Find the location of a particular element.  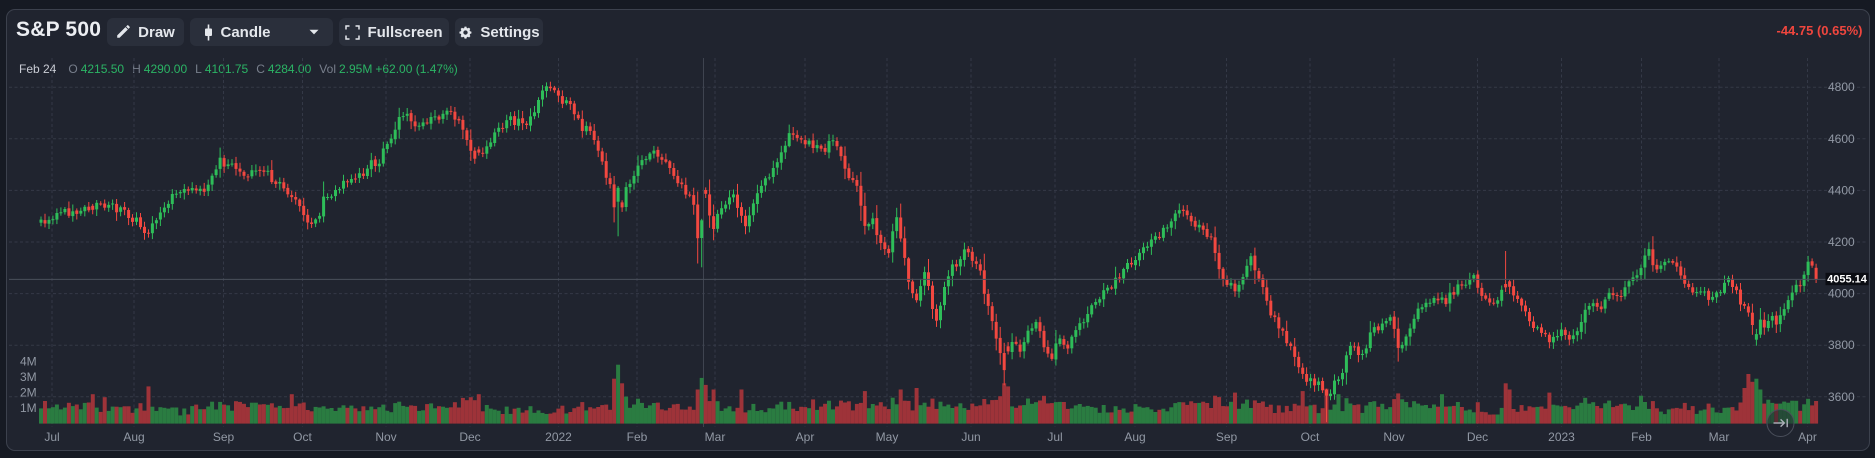

svg-text: 3800 is located at coordinates (1841, 345).